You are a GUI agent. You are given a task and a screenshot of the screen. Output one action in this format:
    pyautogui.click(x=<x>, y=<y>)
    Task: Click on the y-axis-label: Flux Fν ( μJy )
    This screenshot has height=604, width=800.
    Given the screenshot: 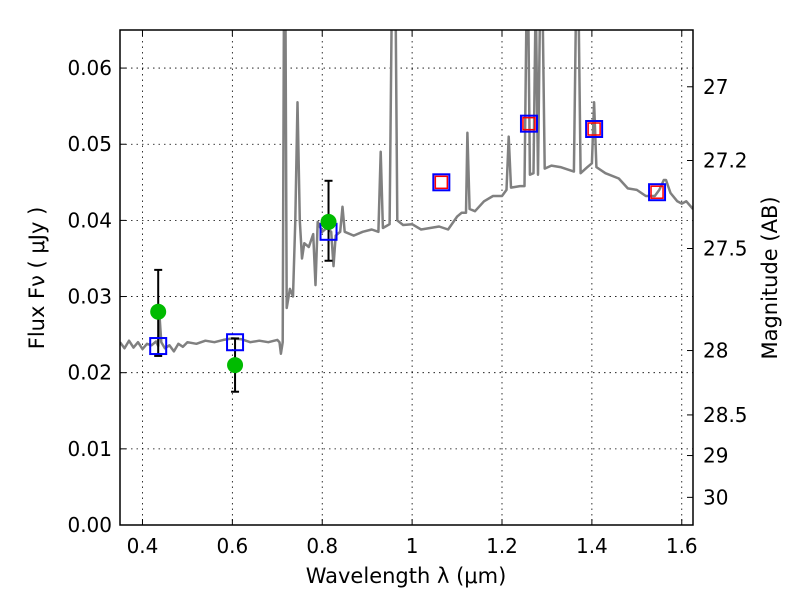 What is the action you would take?
    pyautogui.click(x=37, y=278)
    